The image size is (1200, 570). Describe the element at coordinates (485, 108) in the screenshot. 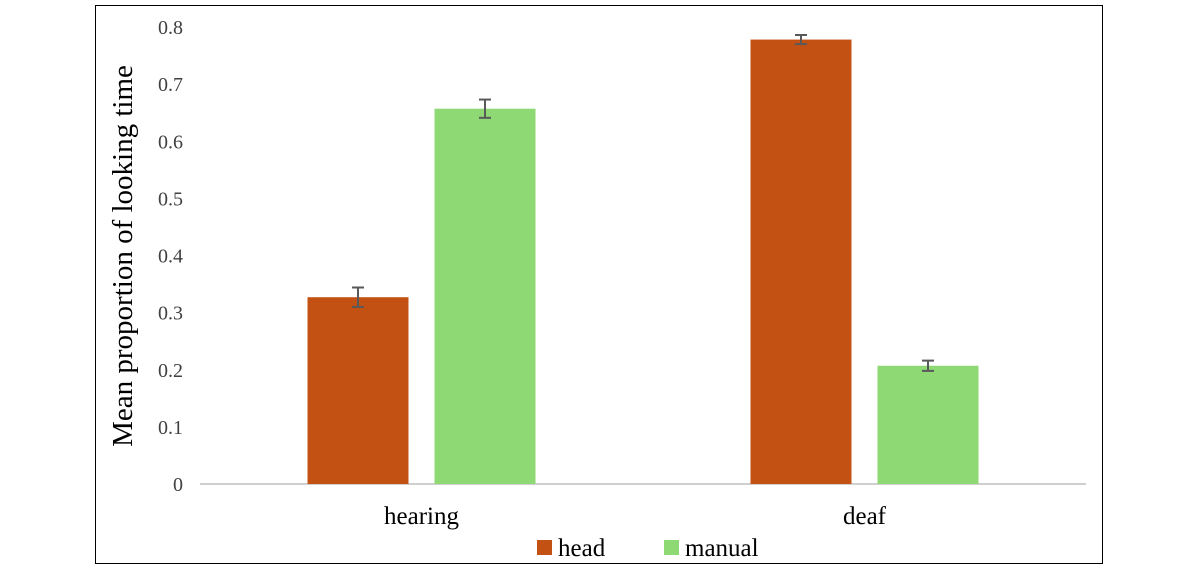

I see `error-bar-manual-hearing` at that location.